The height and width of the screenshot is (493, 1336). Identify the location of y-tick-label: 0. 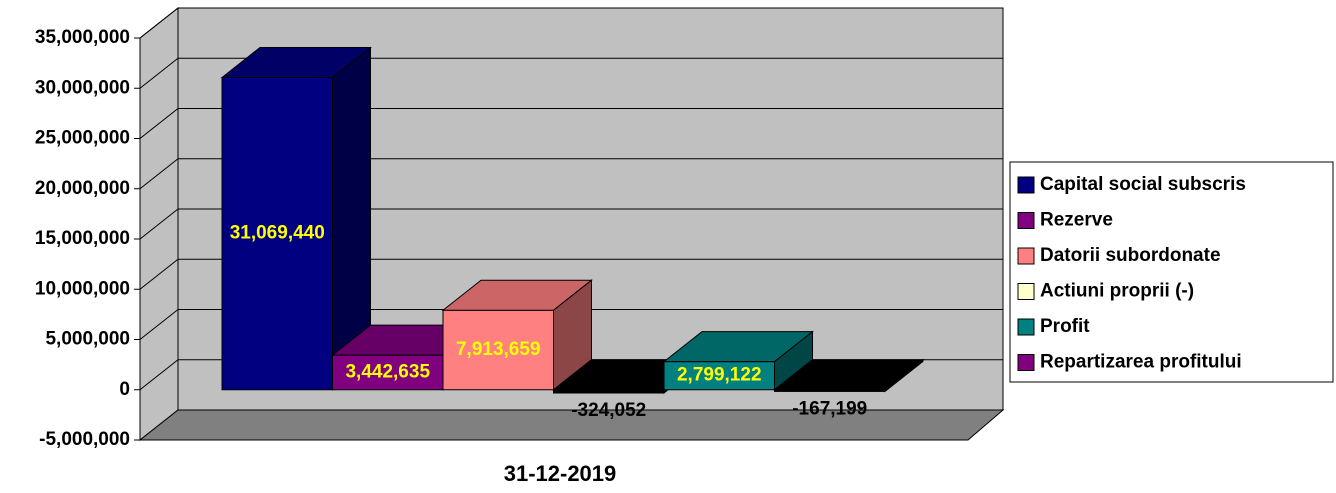
(124, 389).